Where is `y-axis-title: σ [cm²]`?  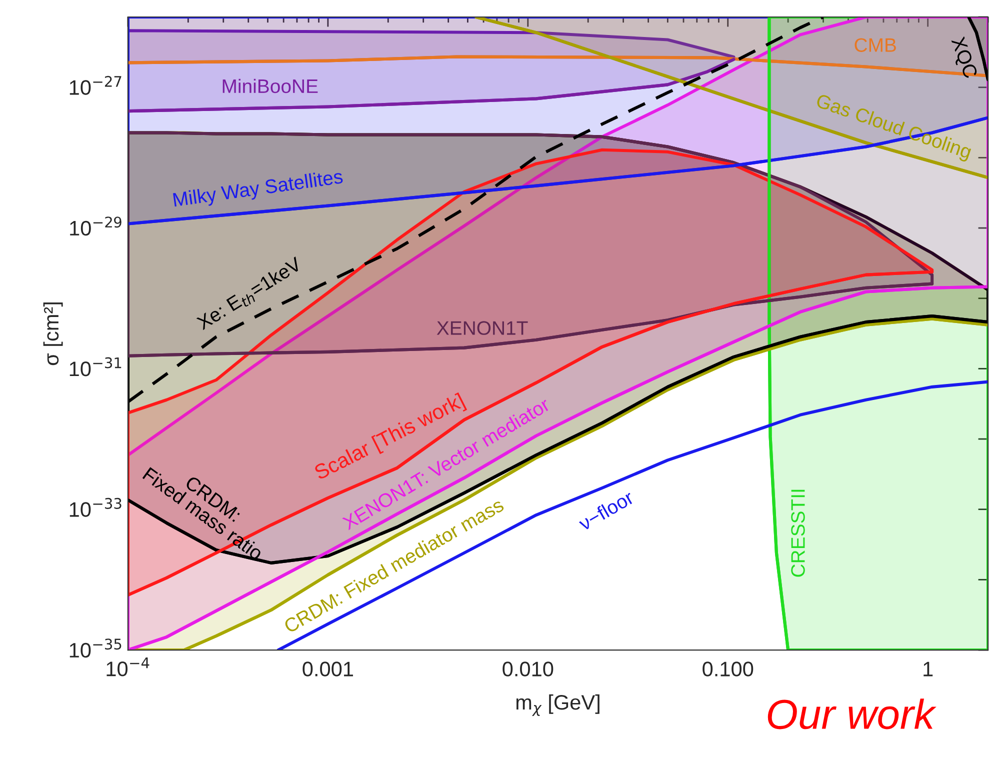 y-axis-title: σ [cm²] is located at coordinates (53, 334).